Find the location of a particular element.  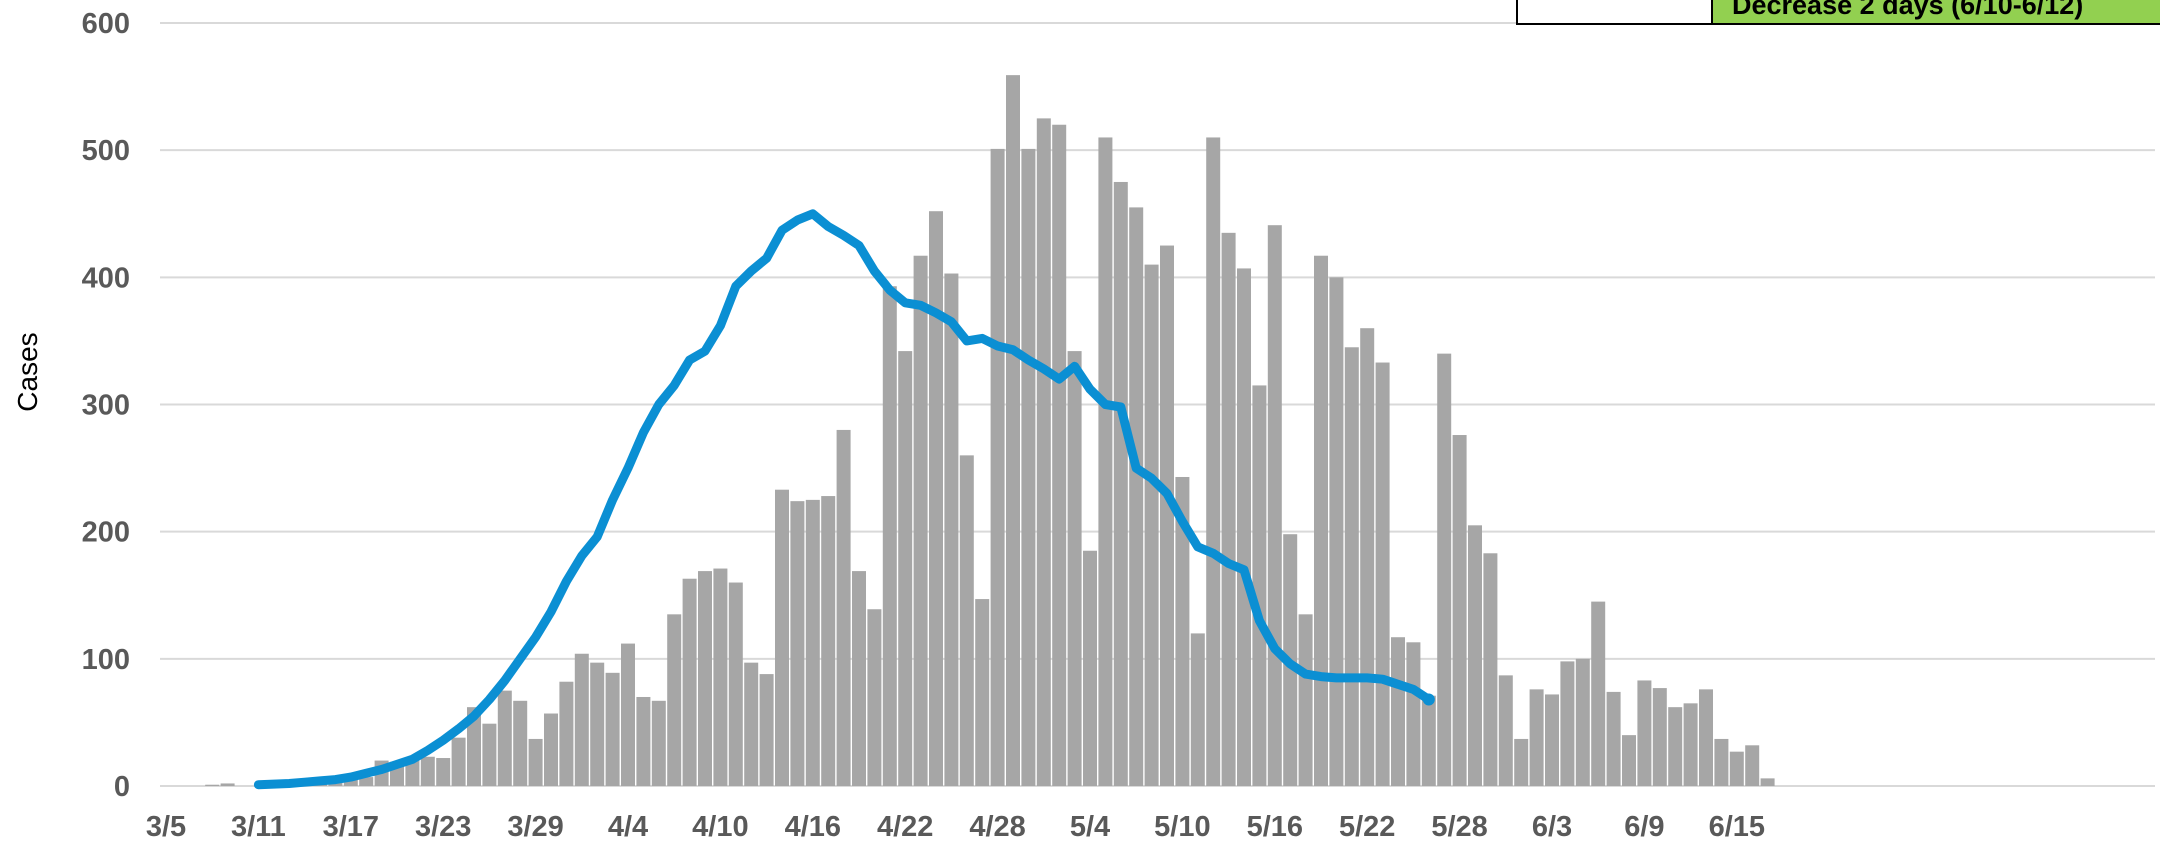

x-tick-label: 6/9 is located at coordinates (1644, 826).